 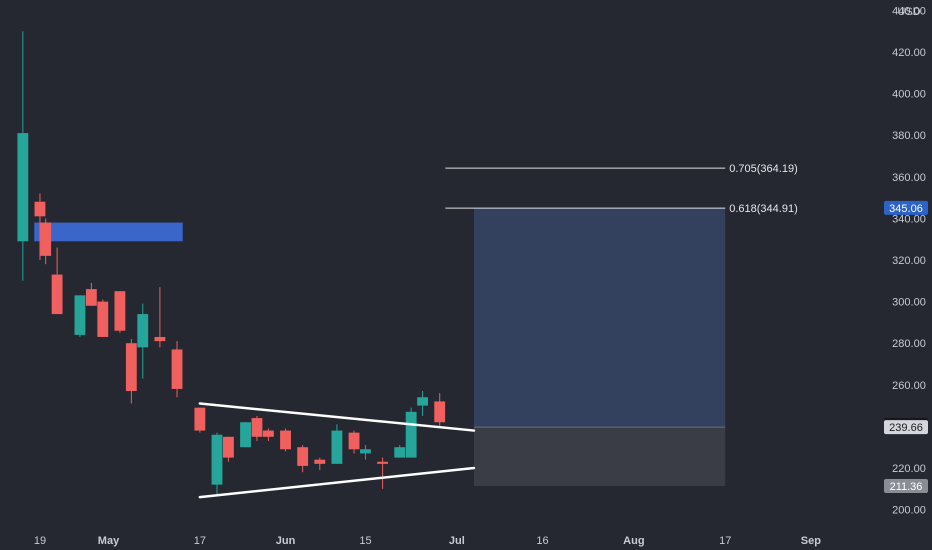 What do you see at coordinates (108, 232) in the screenshot?
I see `supply-zone-rect` at bounding box center [108, 232].